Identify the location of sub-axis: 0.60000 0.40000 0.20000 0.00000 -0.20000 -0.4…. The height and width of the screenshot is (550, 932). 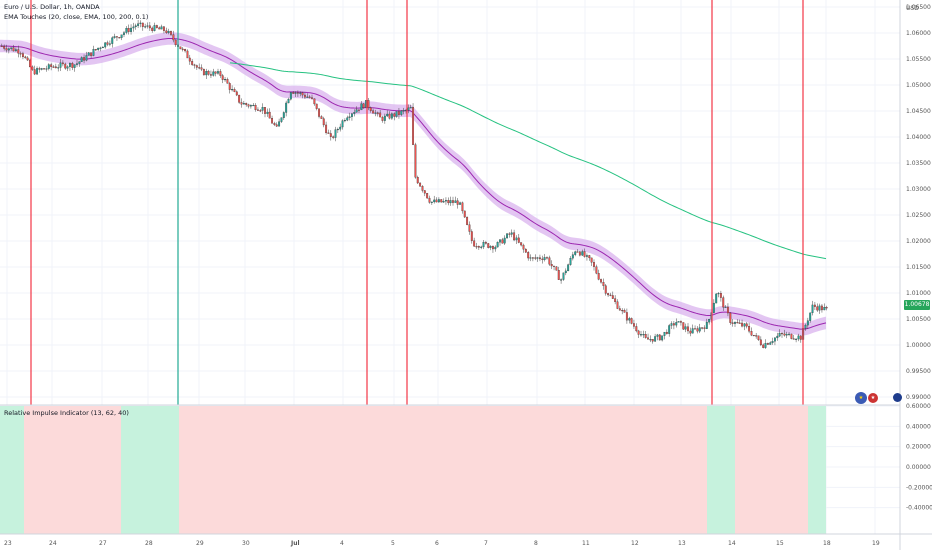
(919, 457).